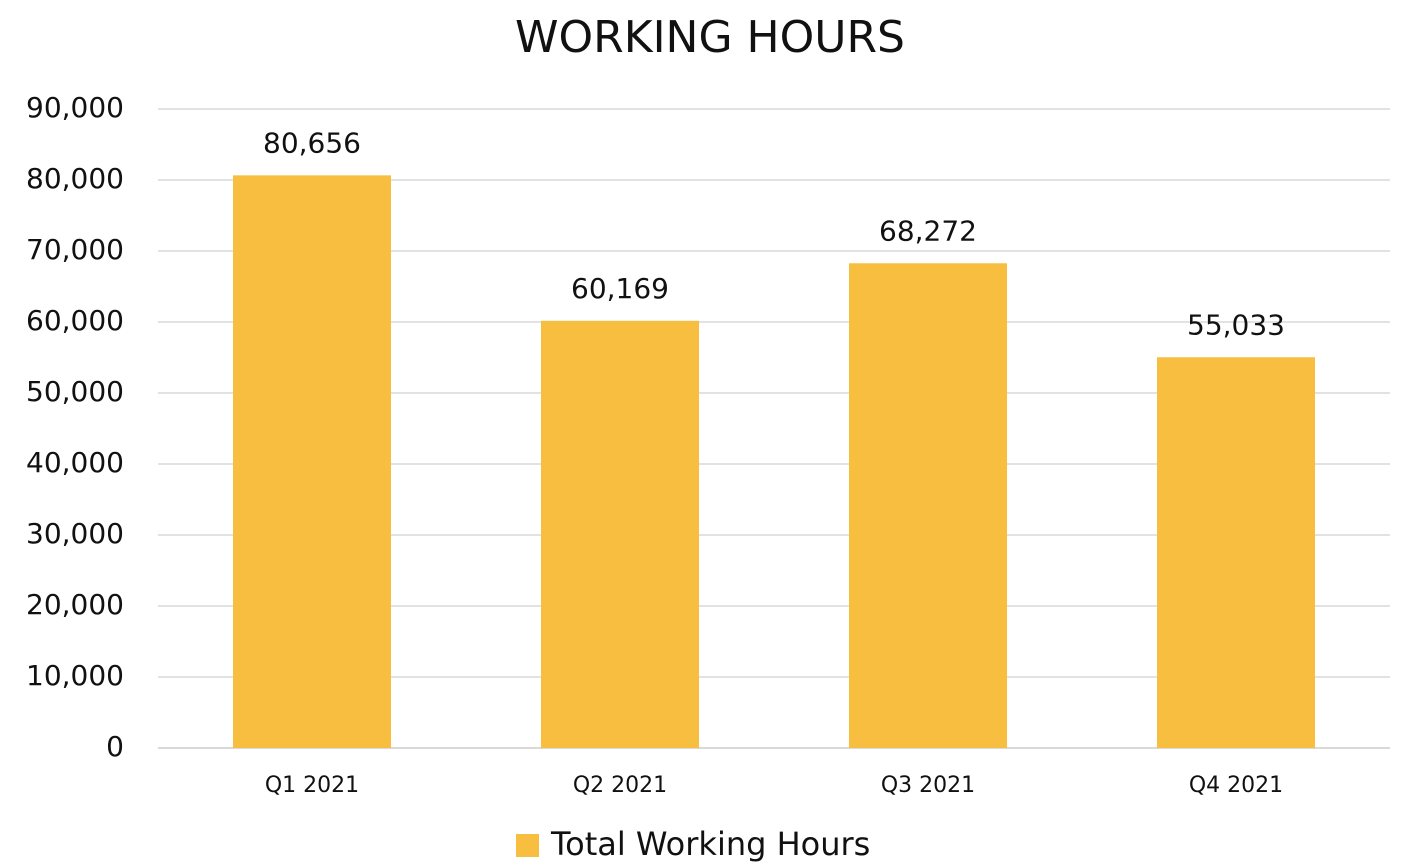 Image resolution: width=1409 pixels, height=865 pixels. What do you see at coordinates (75, 107) in the screenshot?
I see `y-tick-label: 90,000` at bounding box center [75, 107].